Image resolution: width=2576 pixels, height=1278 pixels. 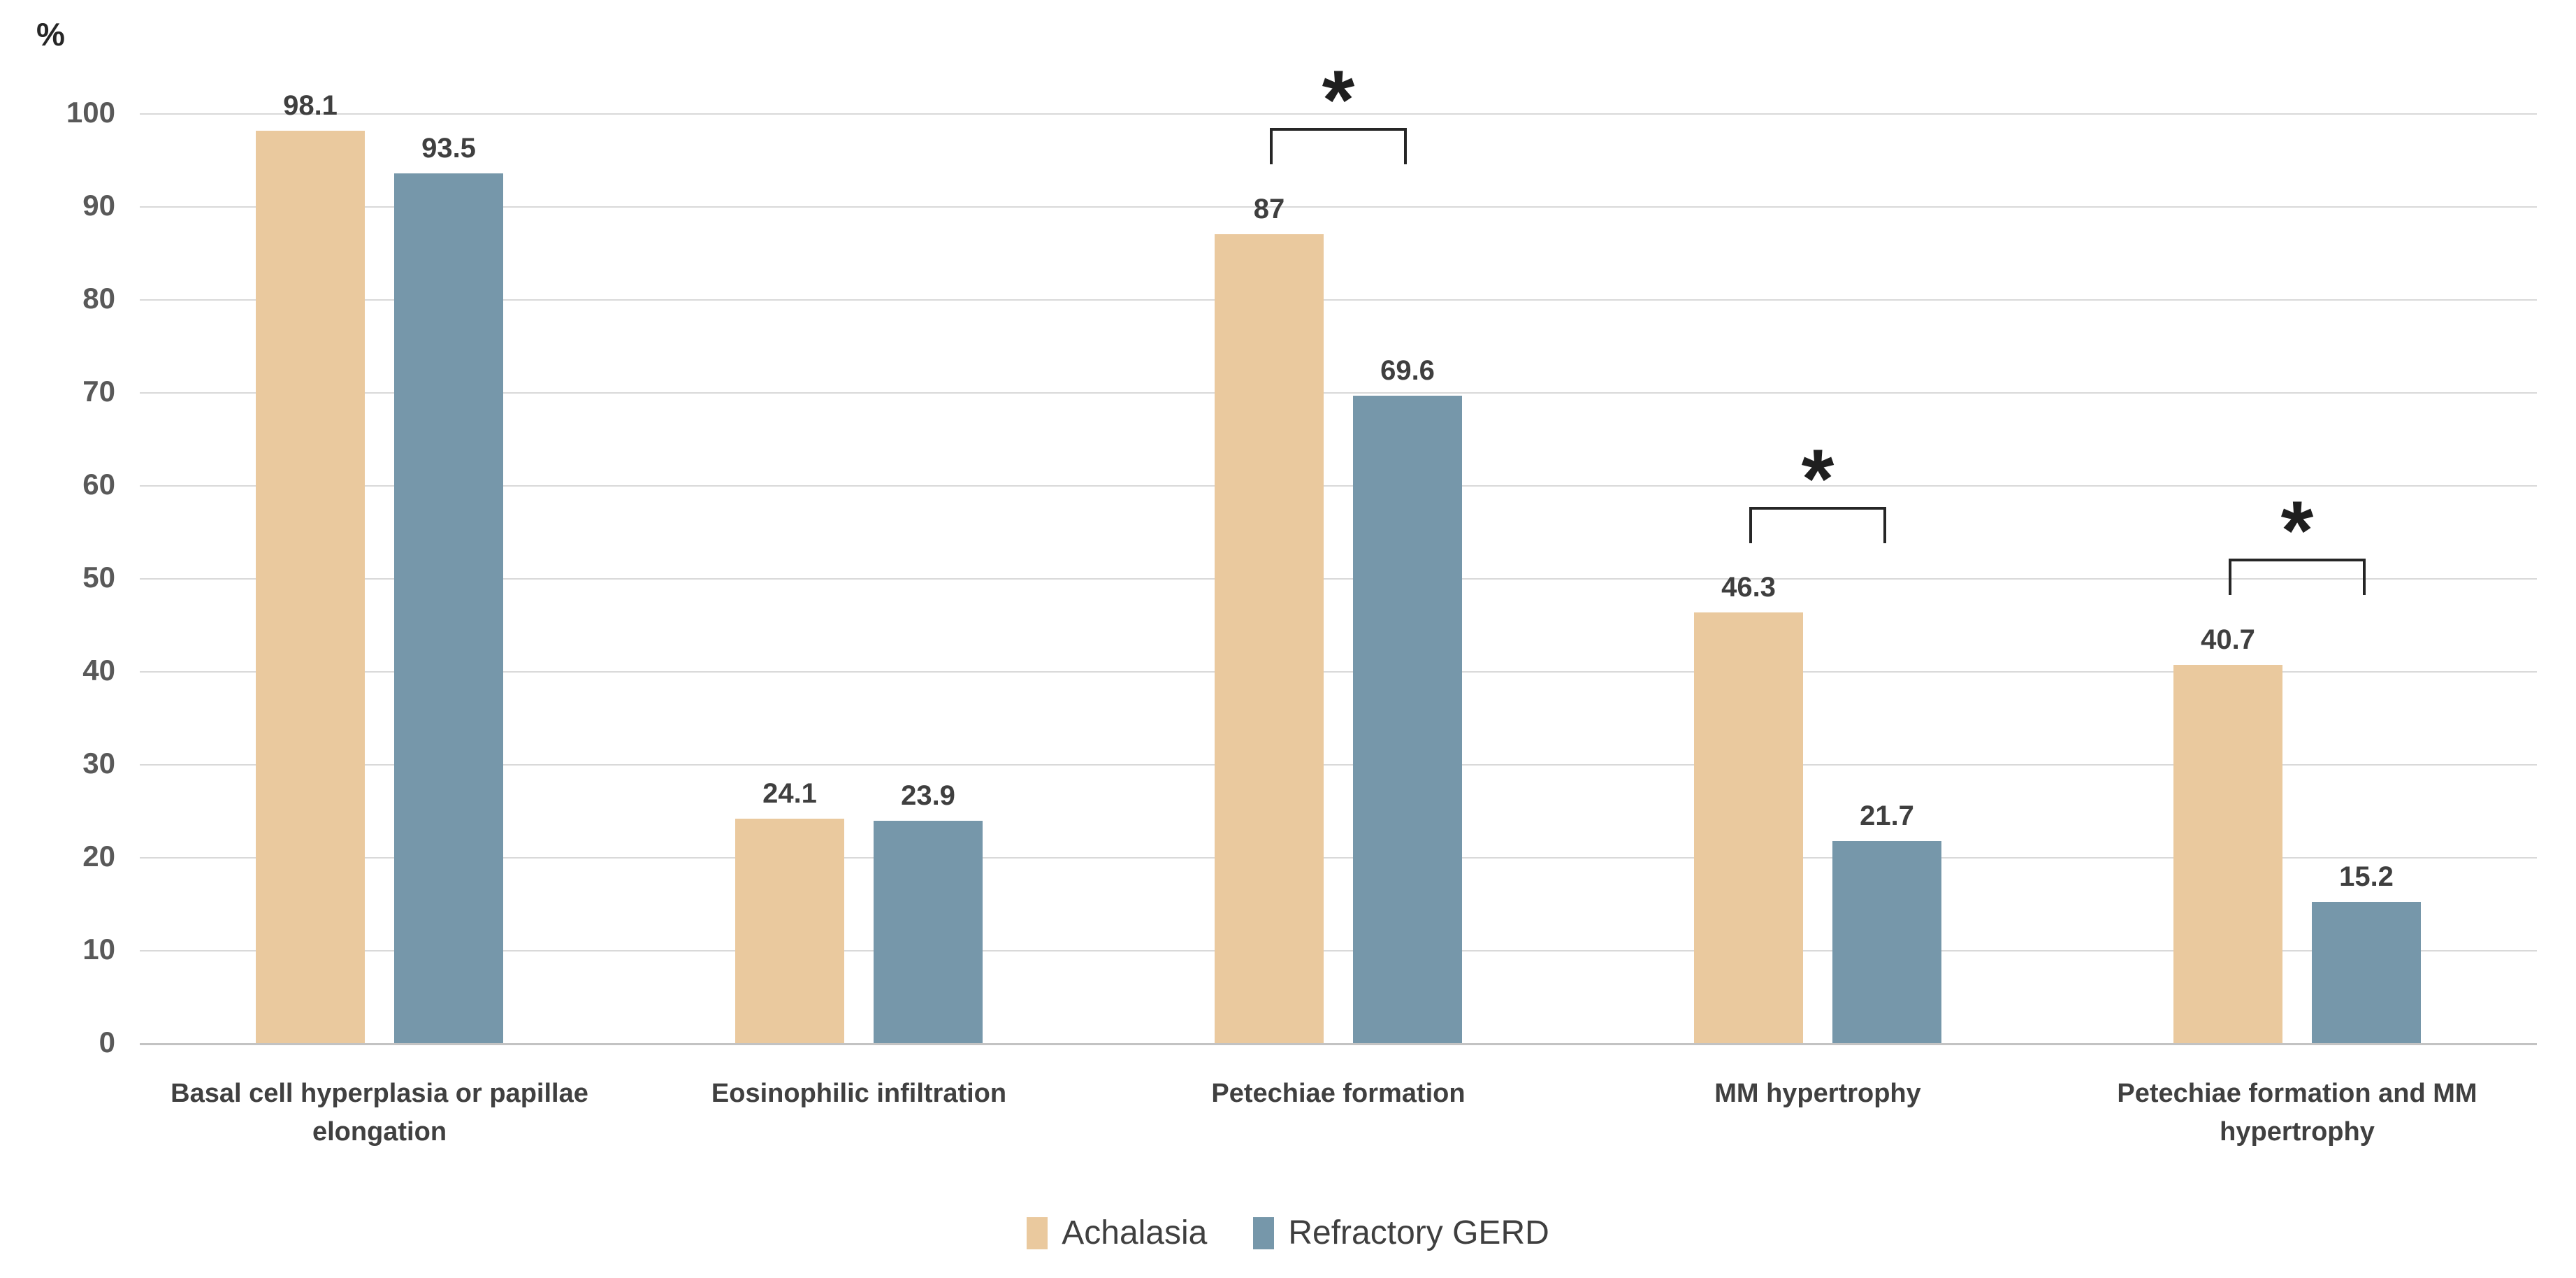 I want to click on legend: Achalasia Refractory GERD, so click(x=1288, y=1233).